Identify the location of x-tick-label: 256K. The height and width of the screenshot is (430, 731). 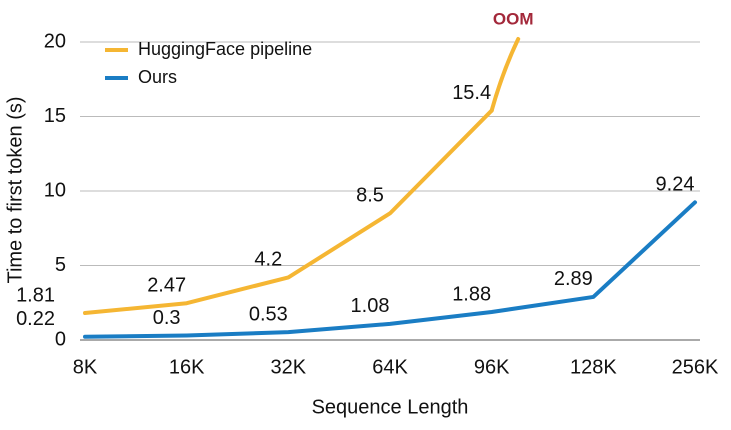
(695, 367).